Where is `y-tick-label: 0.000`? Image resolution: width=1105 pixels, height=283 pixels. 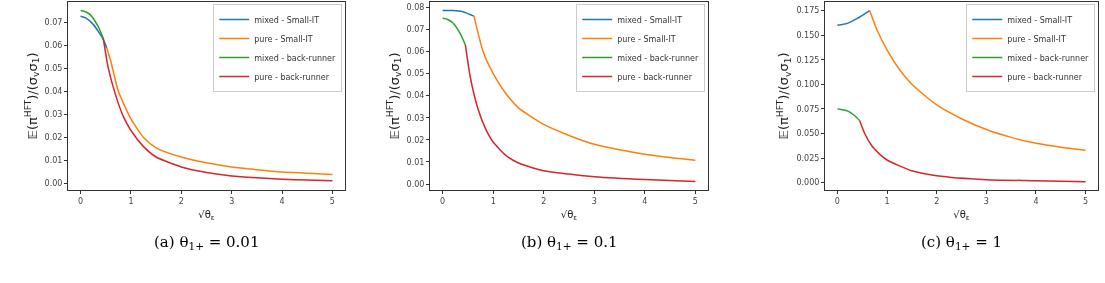
y-tick-label: 0.000 is located at coordinates (808, 183).